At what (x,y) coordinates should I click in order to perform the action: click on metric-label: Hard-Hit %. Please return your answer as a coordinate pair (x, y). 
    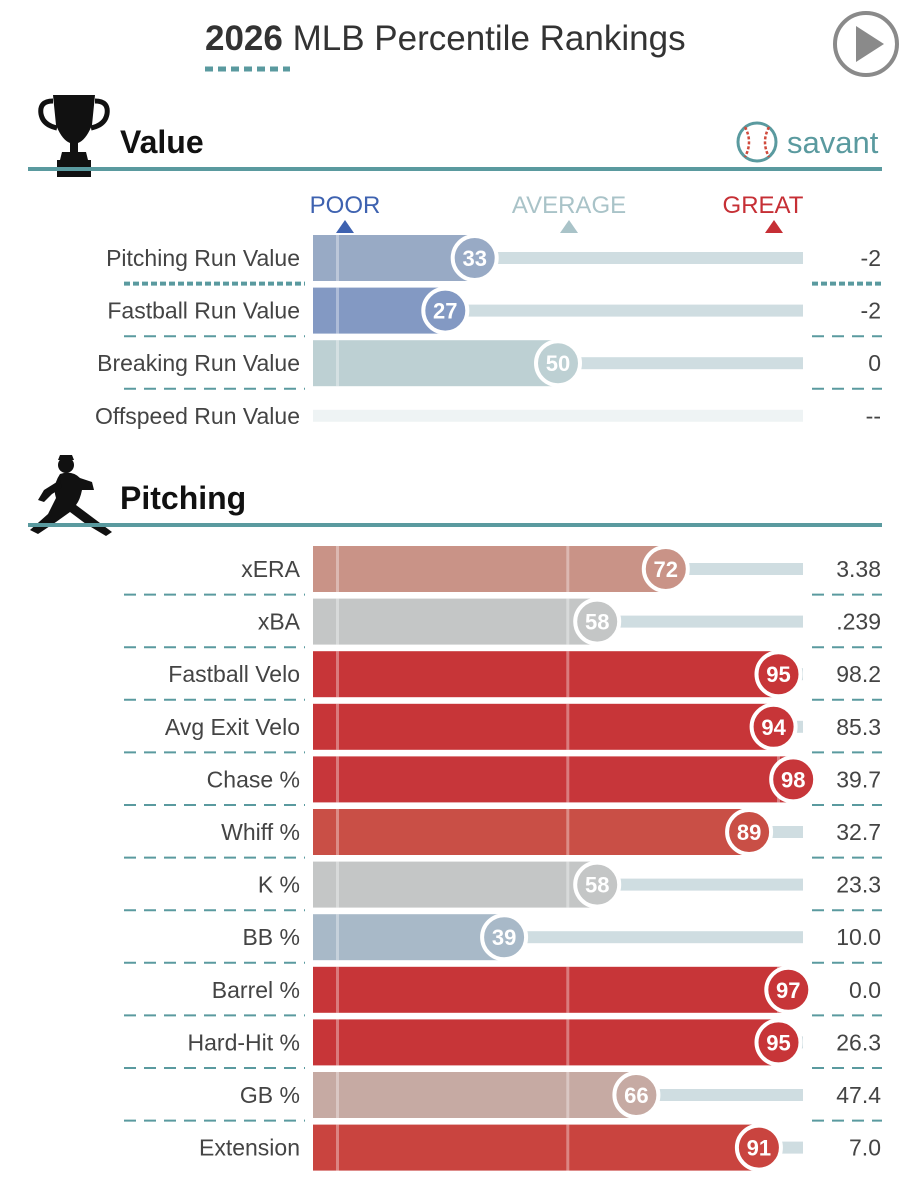
    Looking at the image, I should click on (244, 1042).